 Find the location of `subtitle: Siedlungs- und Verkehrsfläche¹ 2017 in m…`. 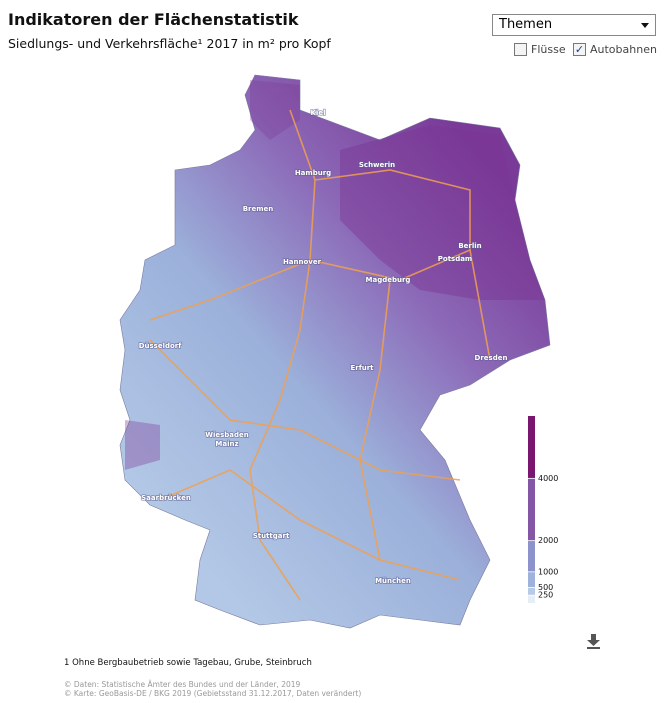

subtitle: Siedlungs- und Verkehrsfläche¹ 2017 in m… is located at coordinates (169, 43).